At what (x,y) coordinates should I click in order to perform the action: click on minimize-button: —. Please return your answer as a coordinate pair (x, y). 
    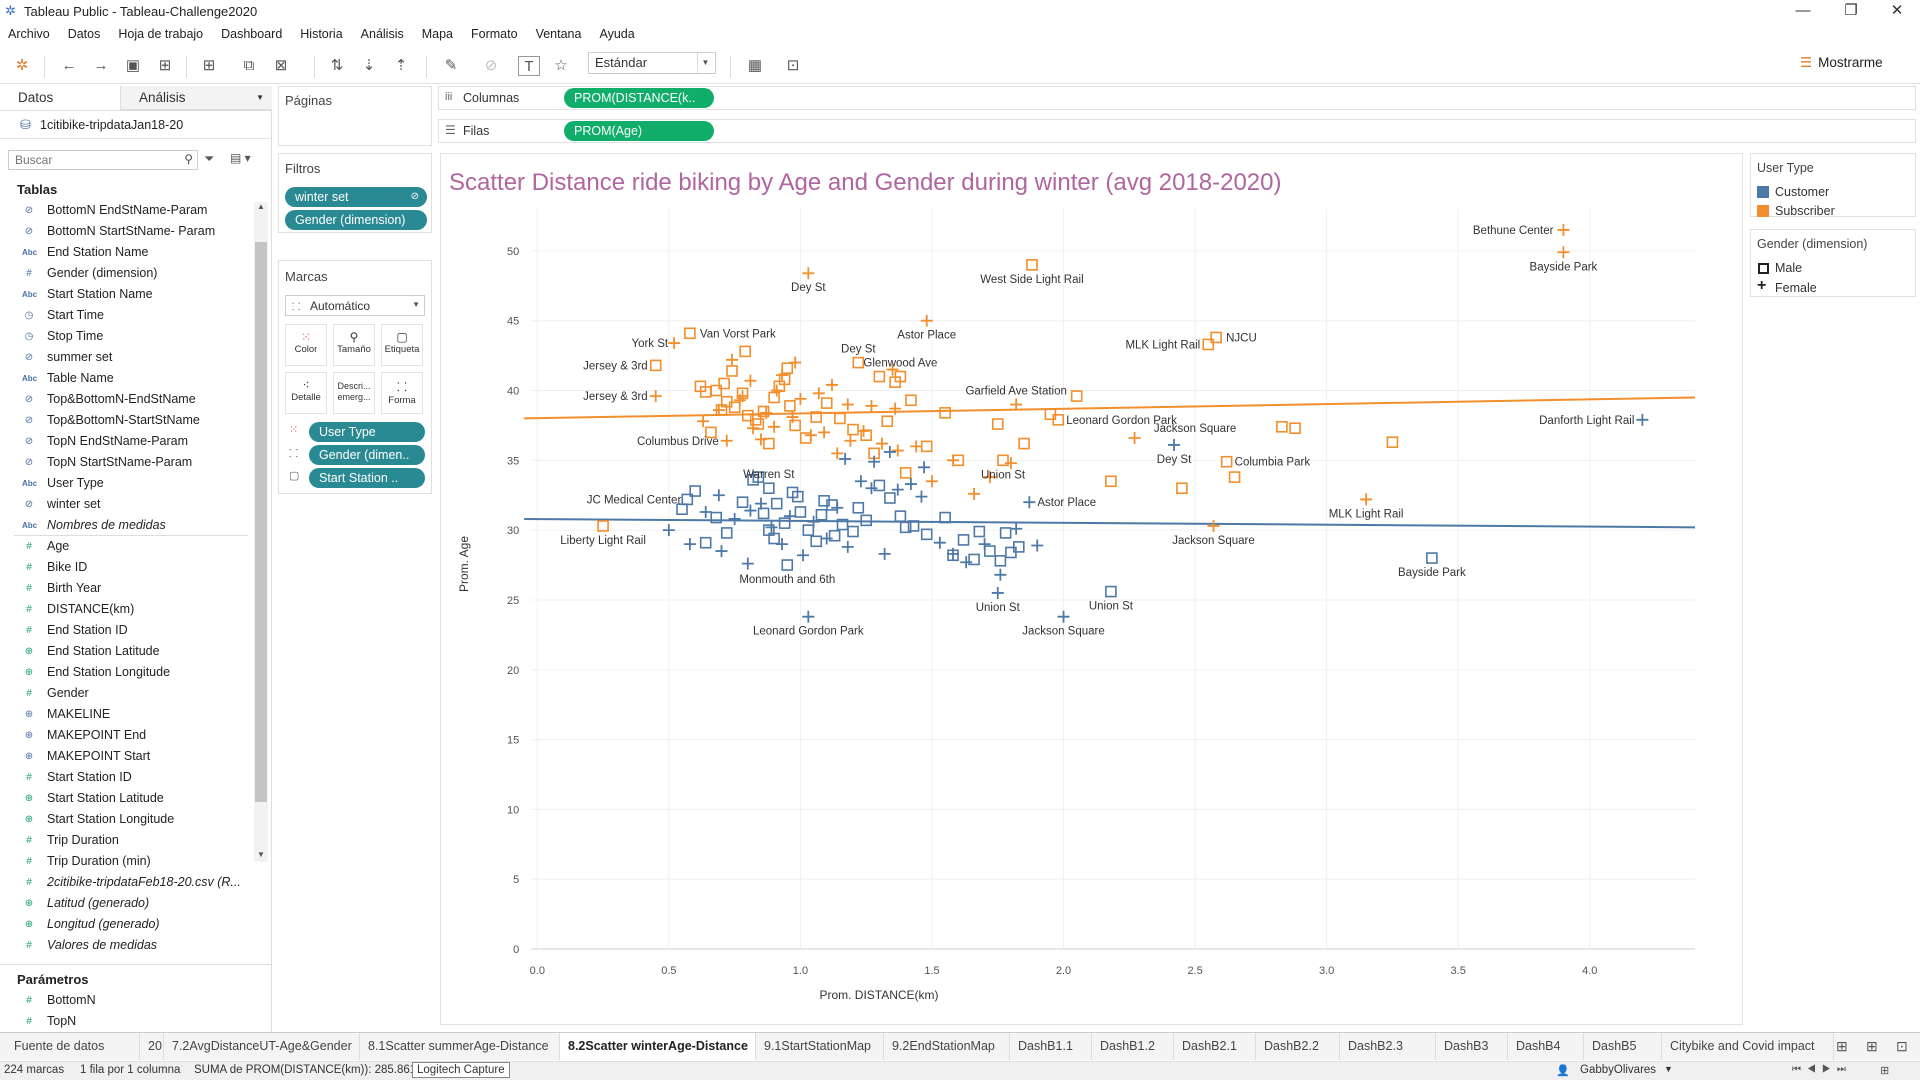
    Looking at the image, I should click on (1803, 10).